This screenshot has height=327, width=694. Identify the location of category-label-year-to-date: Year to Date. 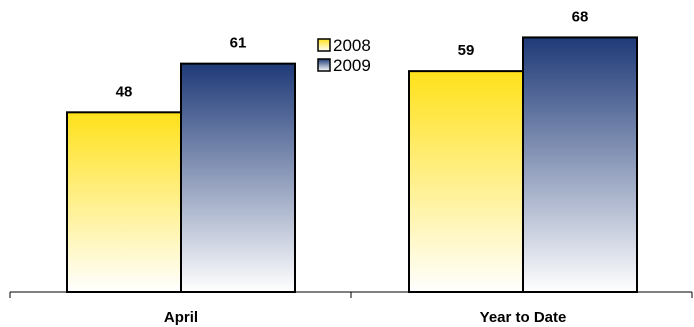
(523, 317).